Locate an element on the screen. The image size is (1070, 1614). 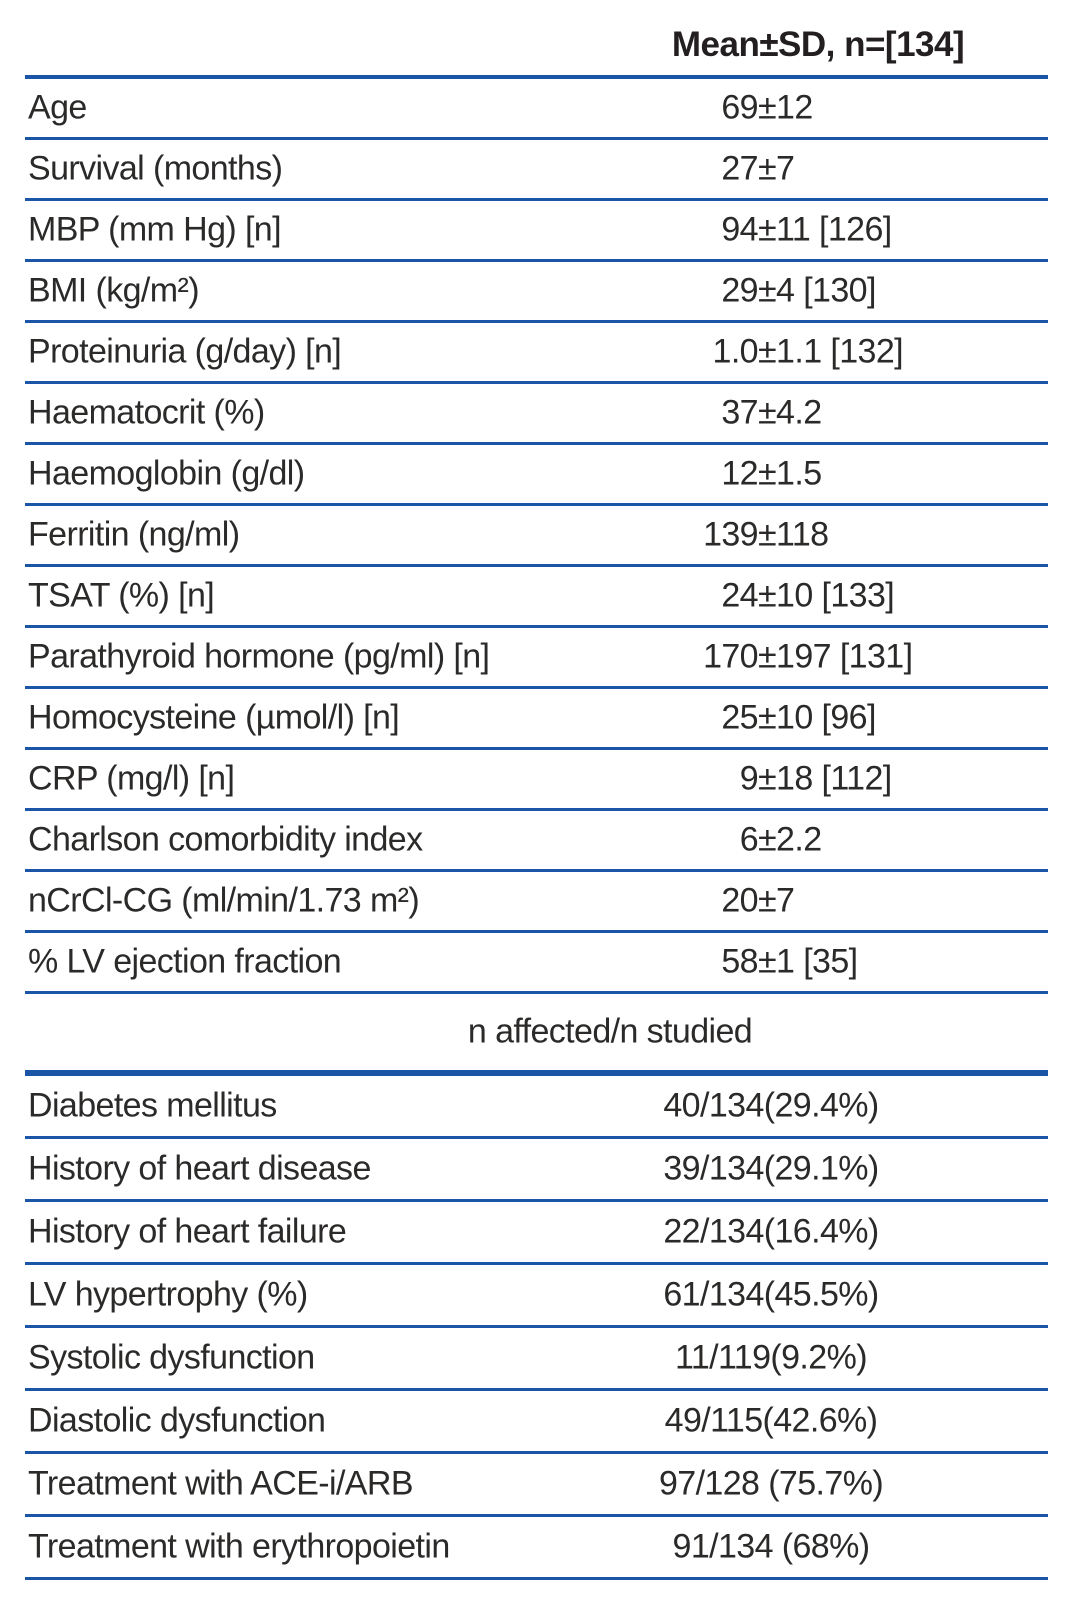
row-value: 91/134 (68%) is located at coordinates (771, 1546).